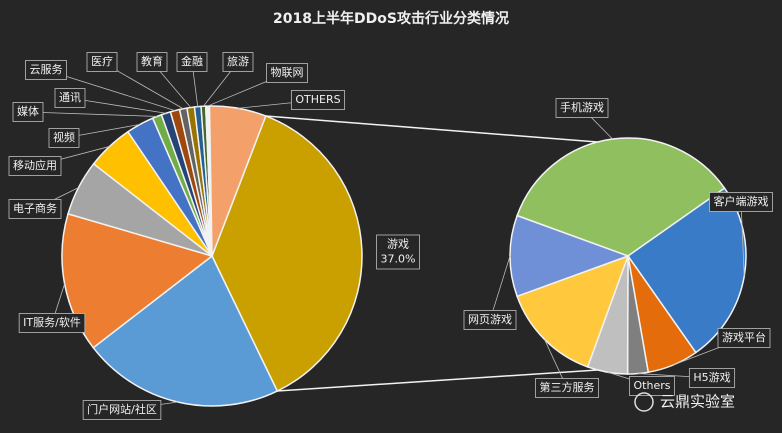 The image size is (782, 433). I want to click on category-label: 视频, so click(64, 137).